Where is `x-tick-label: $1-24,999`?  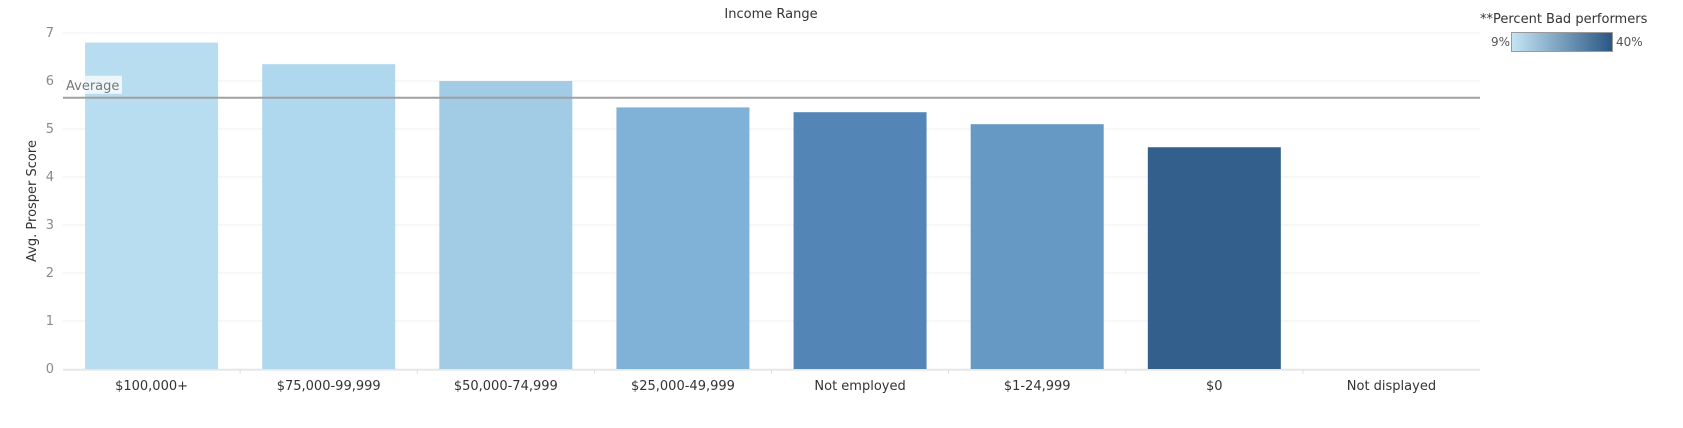
x-tick-label: $1-24,999 is located at coordinates (1037, 386).